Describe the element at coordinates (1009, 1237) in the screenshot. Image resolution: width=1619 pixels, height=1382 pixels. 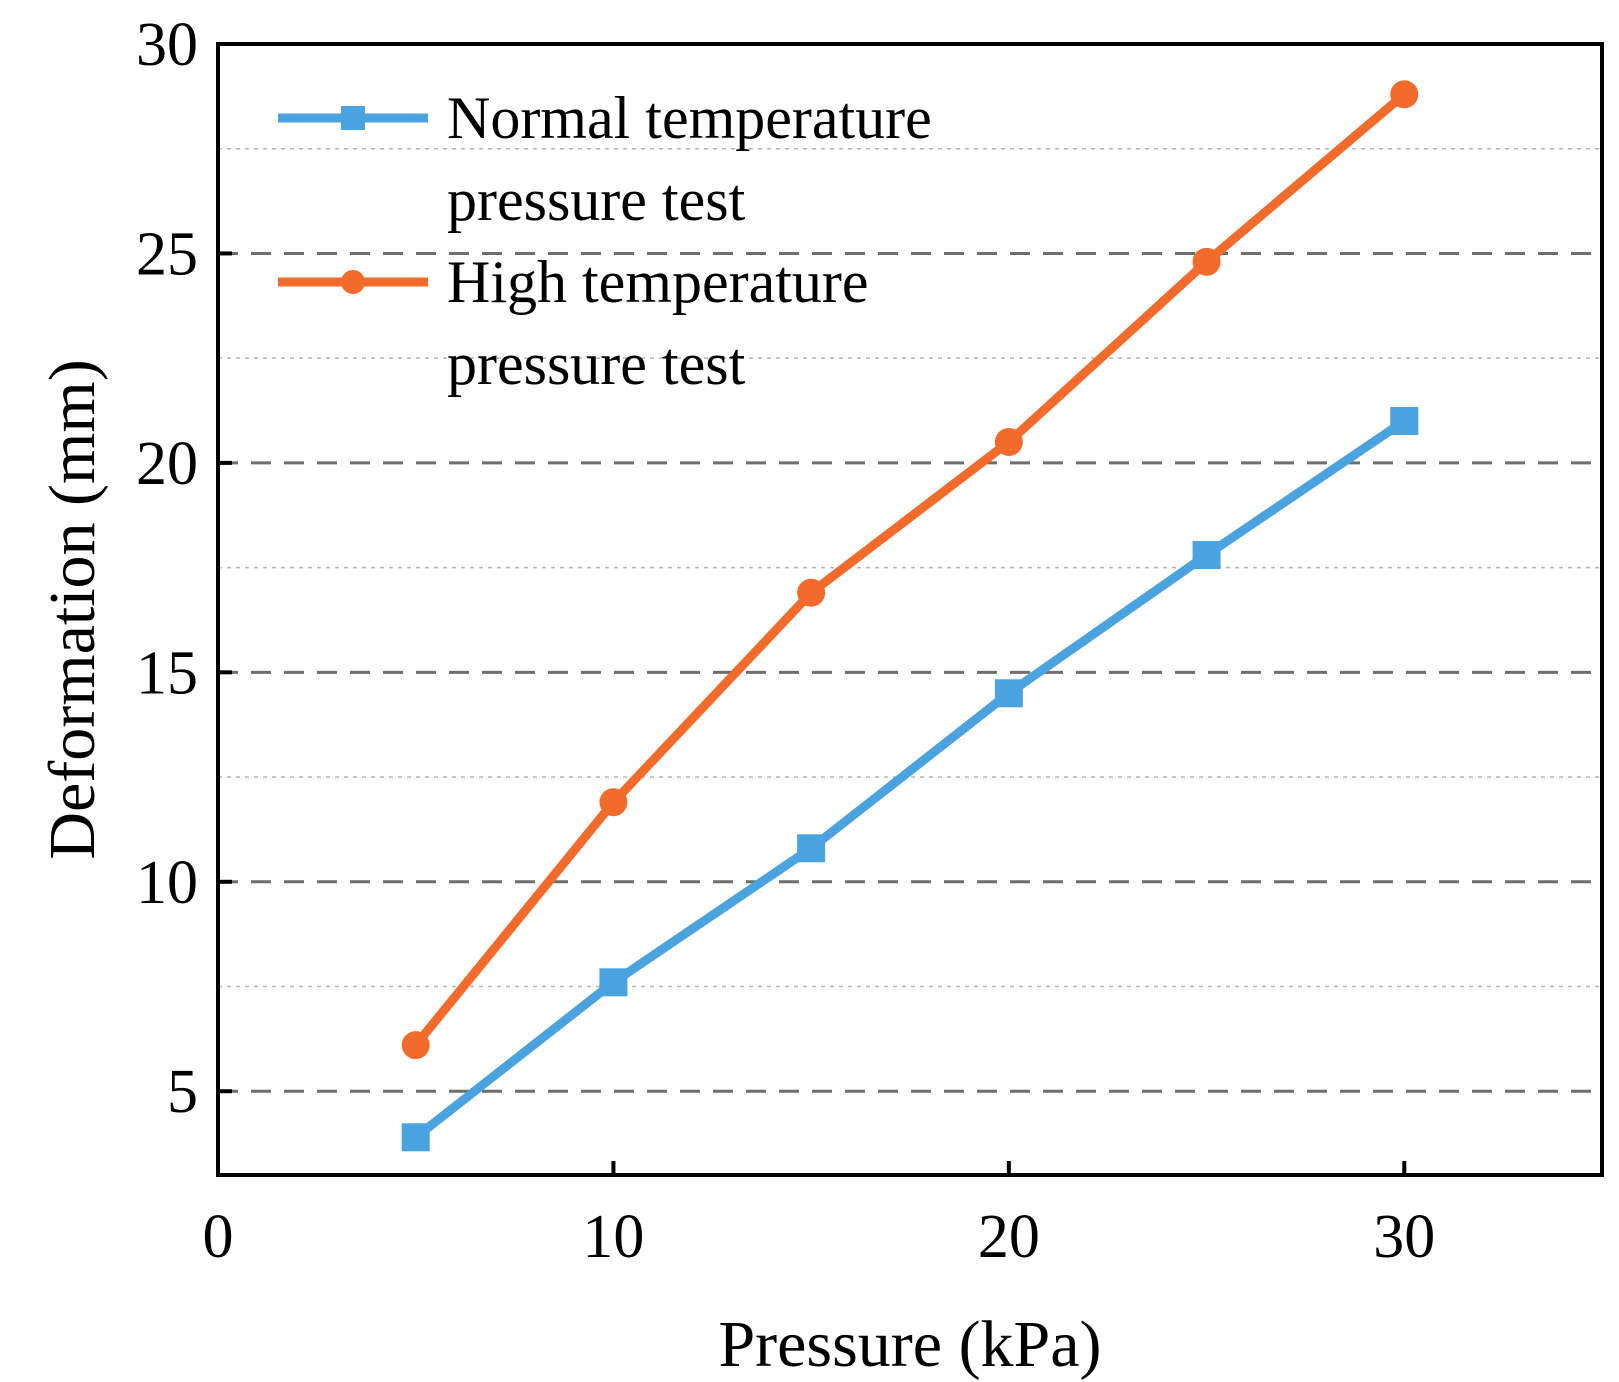
I see `x-tick-label: 20` at that location.